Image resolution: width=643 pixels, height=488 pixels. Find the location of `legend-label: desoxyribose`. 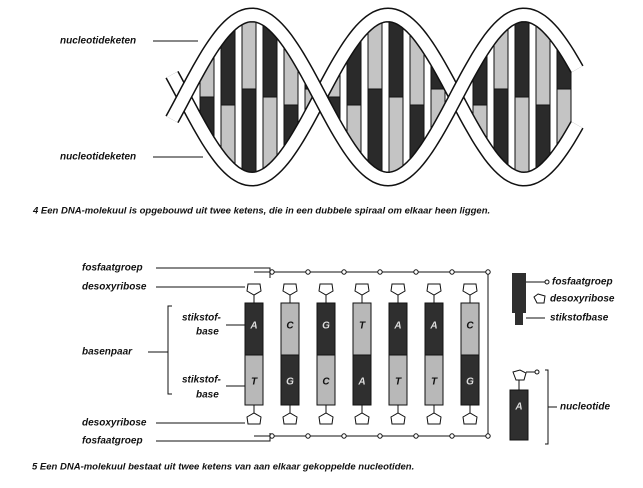

legend-label: desoxyribose is located at coordinates (582, 299).